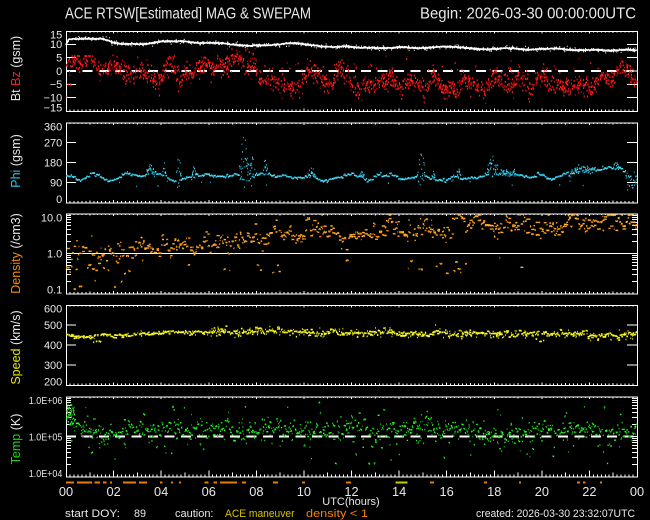  What do you see at coordinates (53, 163) in the screenshot?
I see `svg-text: 180` at bounding box center [53, 163].